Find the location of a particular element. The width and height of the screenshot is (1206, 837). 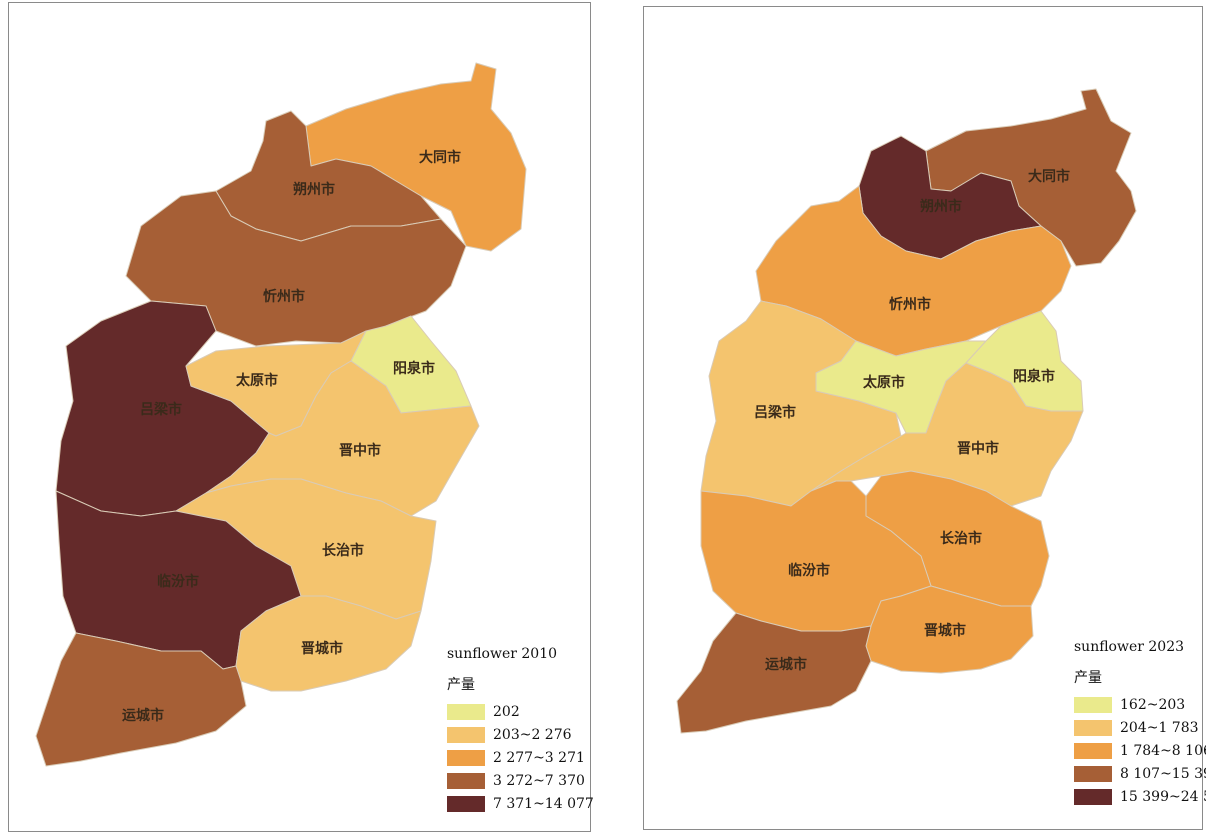

legend-item: 1 784~8 106 is located at coordinates (1140, 750).